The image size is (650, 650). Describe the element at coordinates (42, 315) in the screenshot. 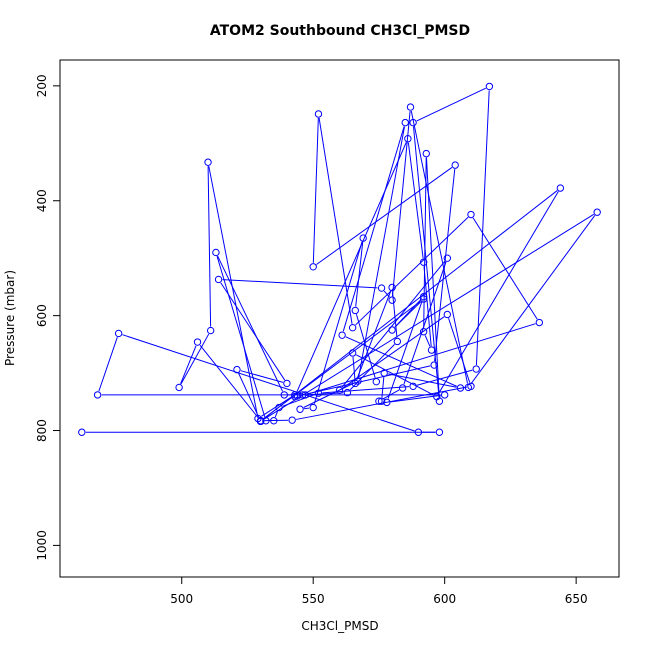

I see `y-tick-label: 600` at that location.